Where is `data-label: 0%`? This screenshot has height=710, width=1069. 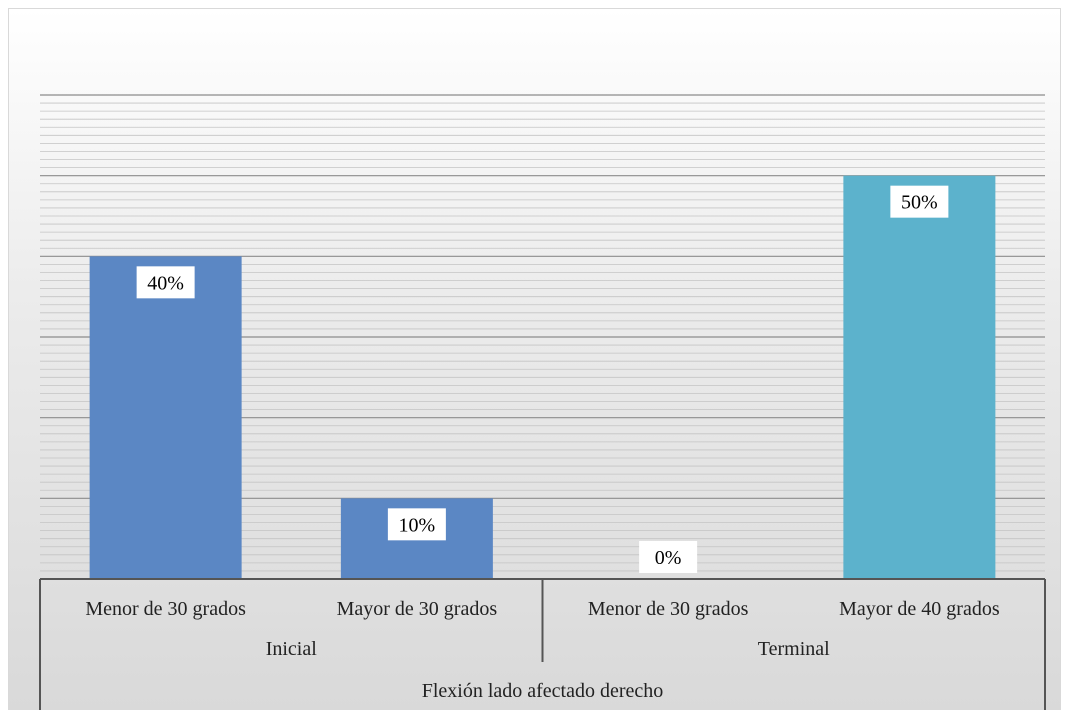
data-label: 0% is located at coordinates (668, 558).